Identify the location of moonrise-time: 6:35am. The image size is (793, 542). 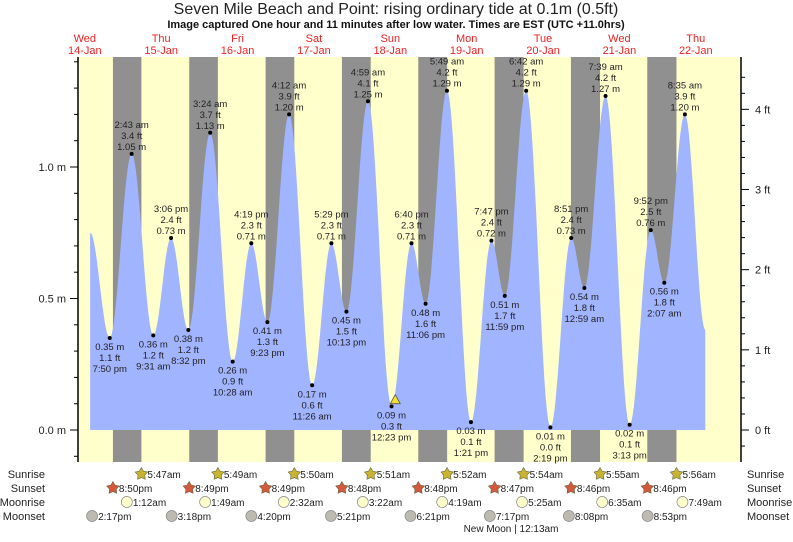
(624, 503).